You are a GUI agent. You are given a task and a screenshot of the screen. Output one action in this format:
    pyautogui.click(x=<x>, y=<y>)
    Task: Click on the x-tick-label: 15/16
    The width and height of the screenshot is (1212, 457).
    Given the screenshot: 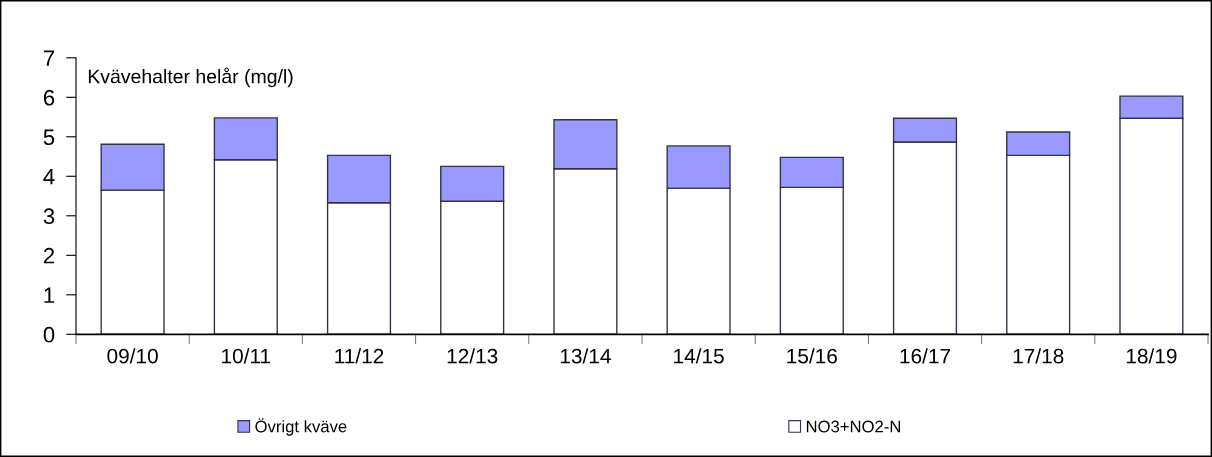 What is the action you would take?
    pyautogui.click(x=812, y=356)
    